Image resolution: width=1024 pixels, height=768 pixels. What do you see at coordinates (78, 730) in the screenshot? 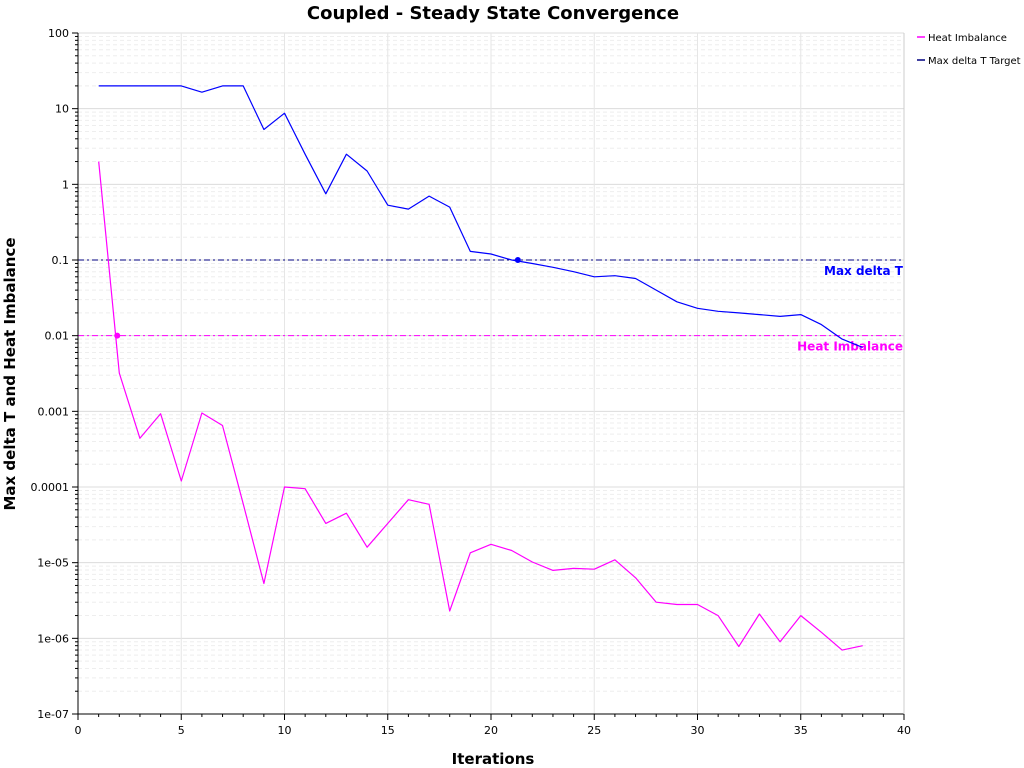
I see `x-tick-label: 0` at bounding box center [78, 730].